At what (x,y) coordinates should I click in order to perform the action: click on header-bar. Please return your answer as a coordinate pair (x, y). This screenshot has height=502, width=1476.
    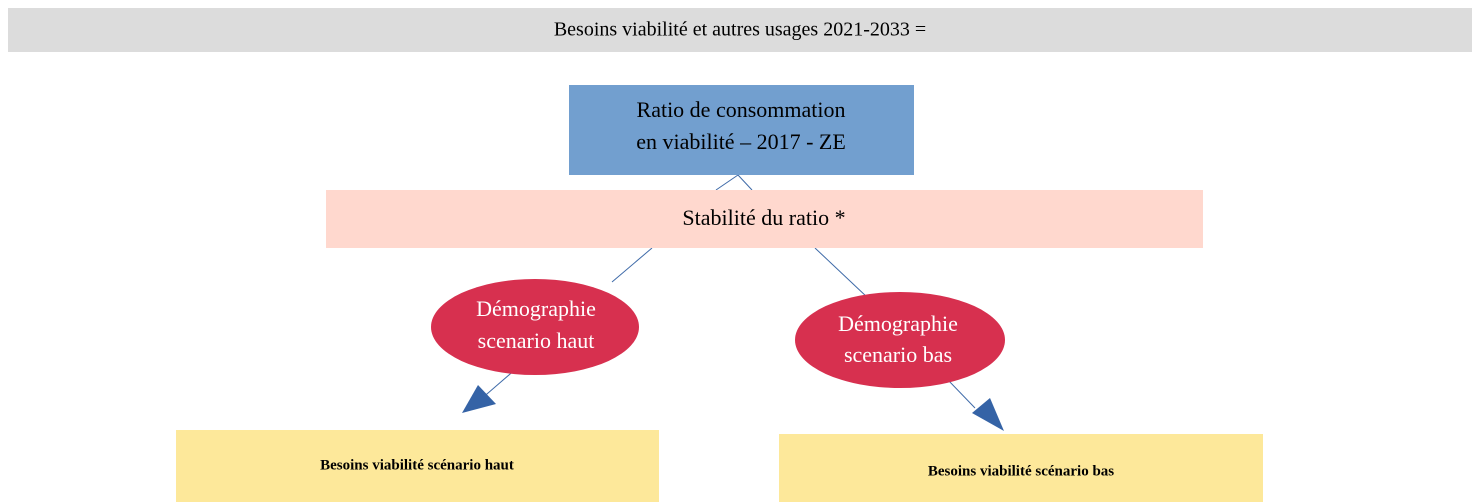
    Looking at the image, I should click on (740, 30).